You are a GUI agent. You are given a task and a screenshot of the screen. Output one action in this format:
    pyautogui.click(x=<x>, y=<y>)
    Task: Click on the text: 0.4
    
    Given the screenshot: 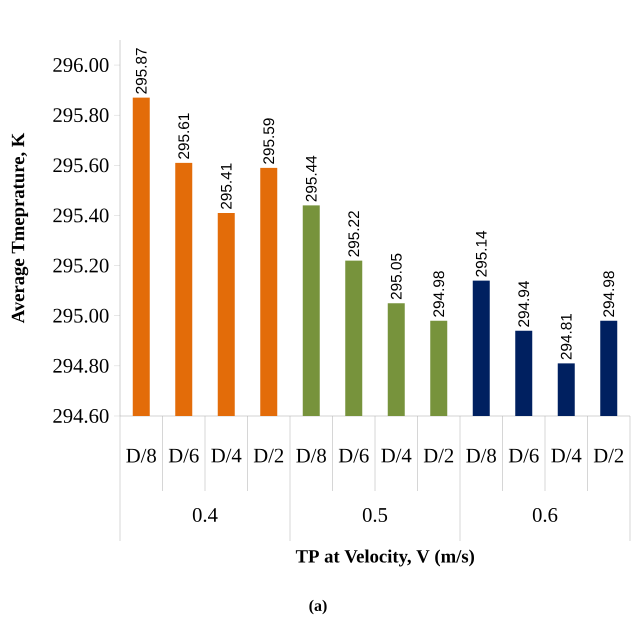 What is the action you would take?
    pyautogui.click(x=205, y=515)
    